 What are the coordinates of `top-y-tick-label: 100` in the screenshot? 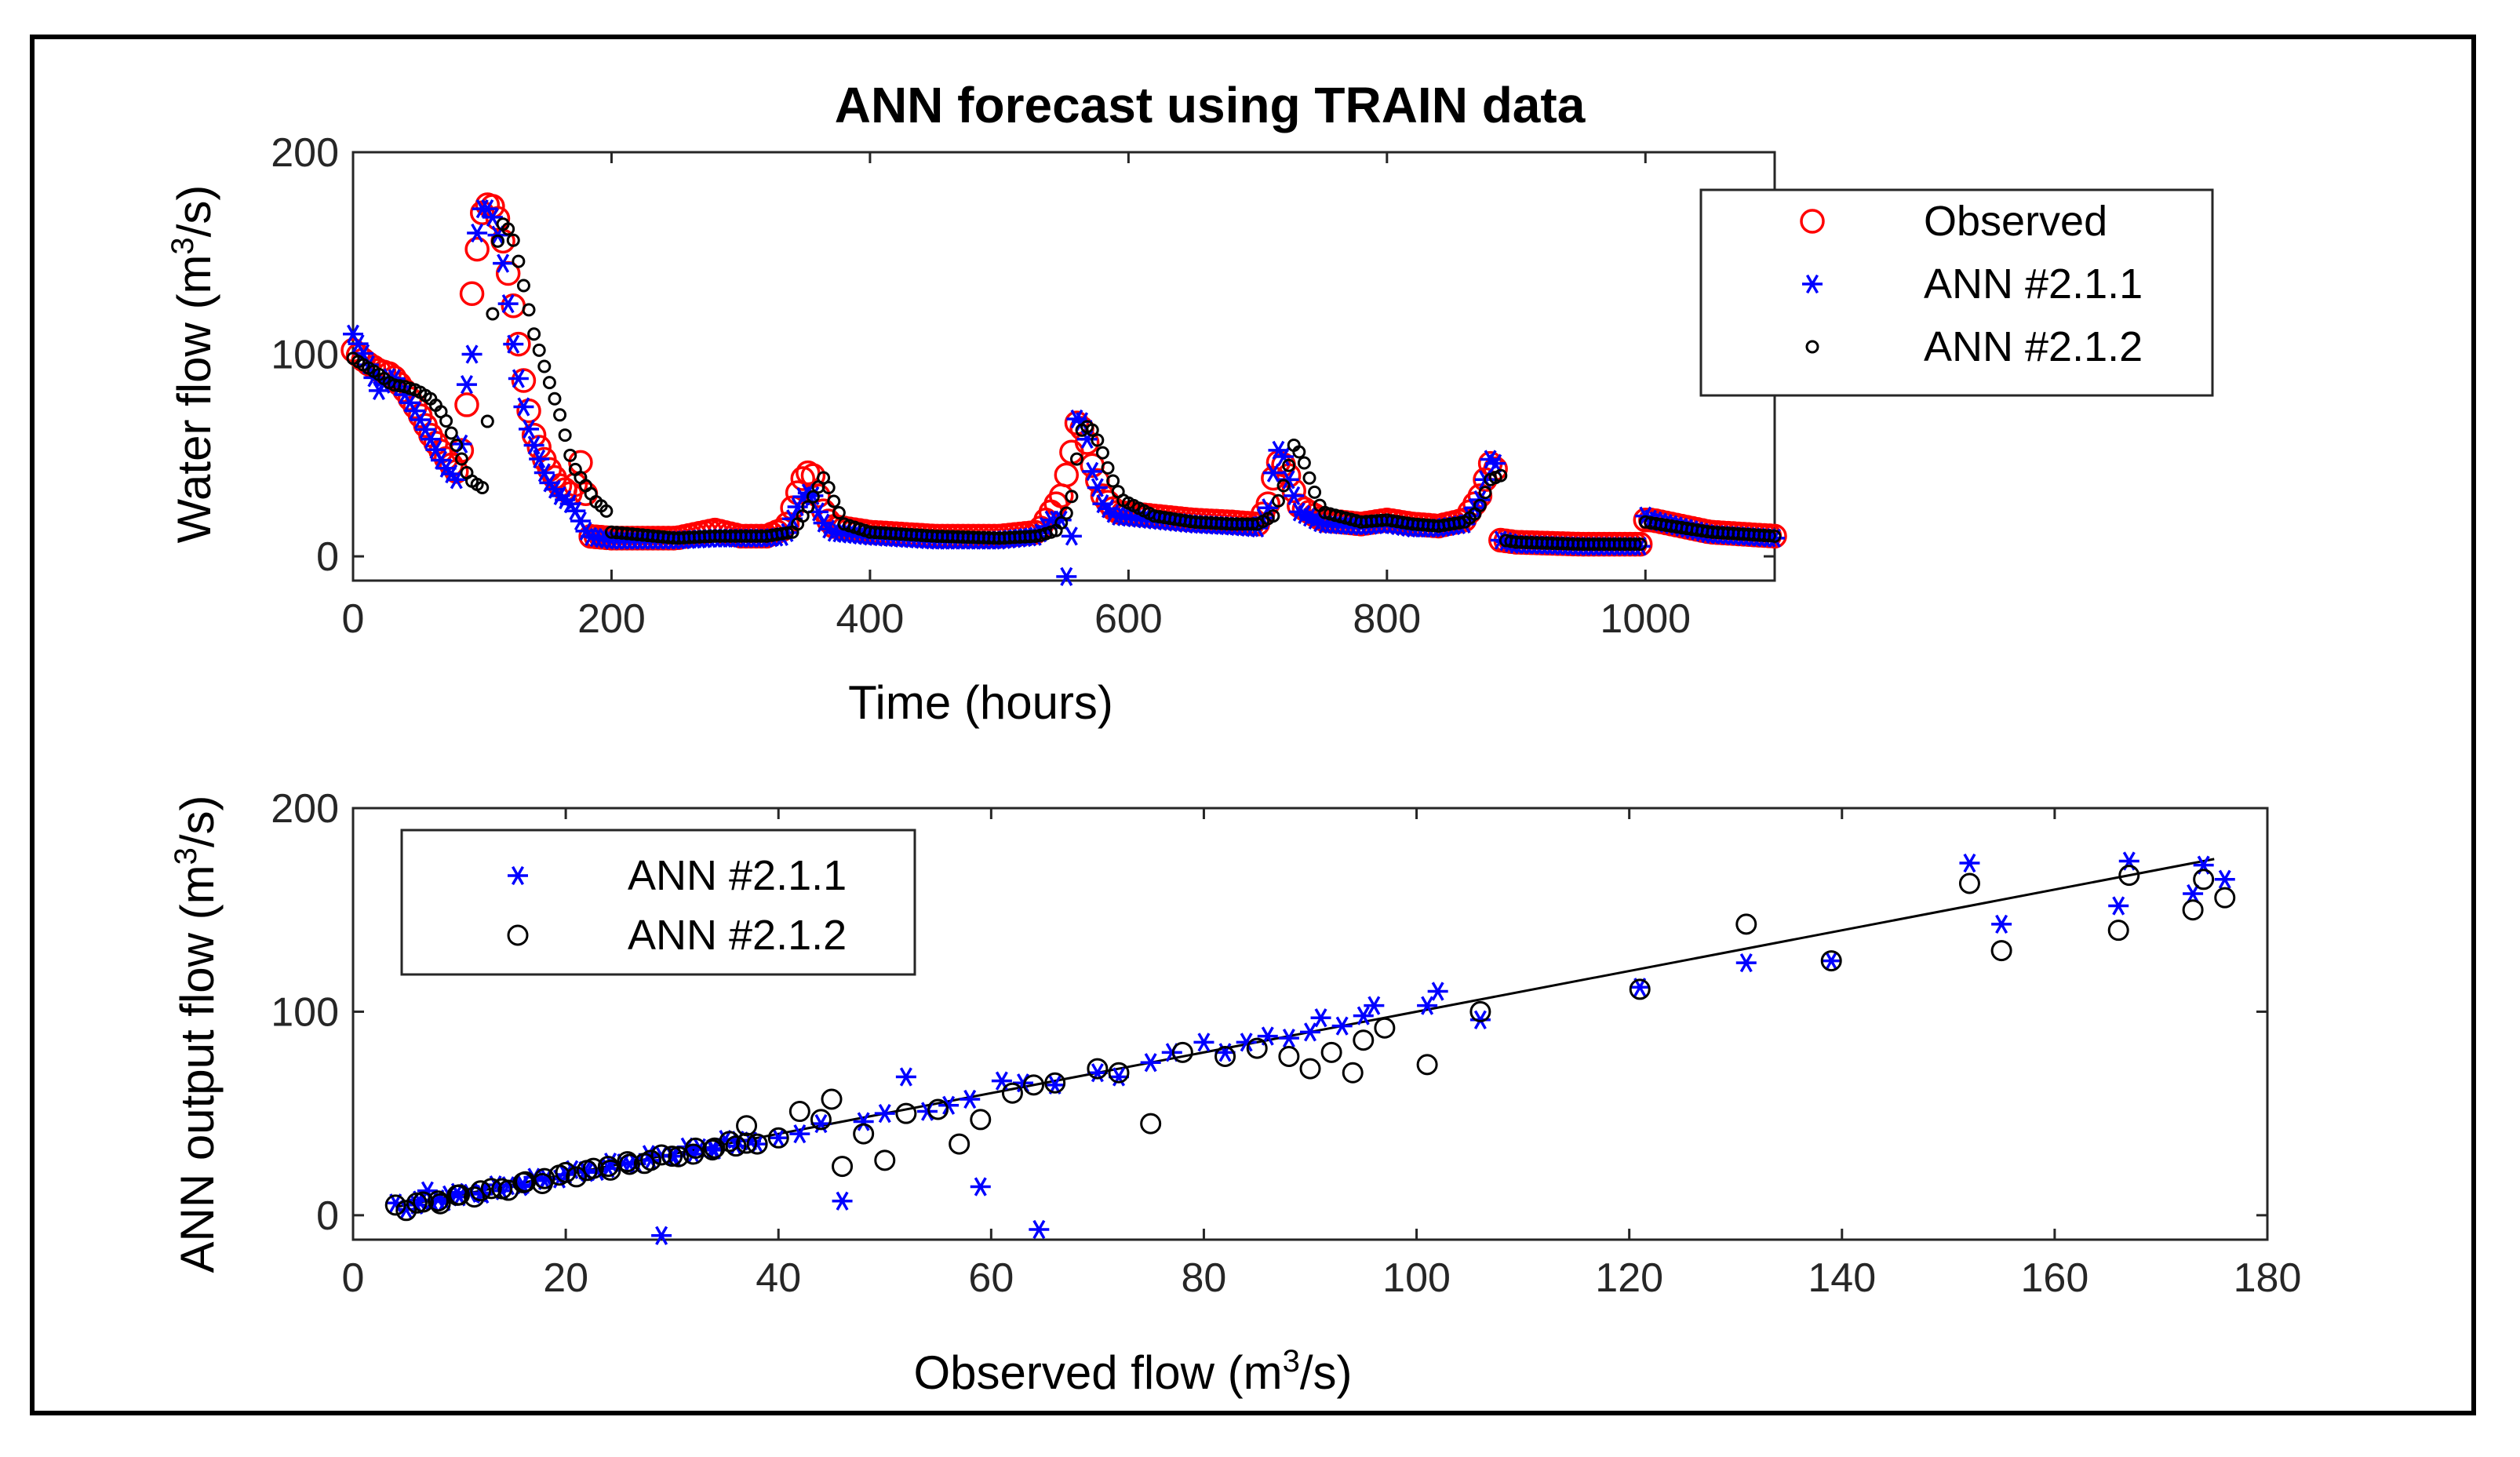 It's located at (305, 355).